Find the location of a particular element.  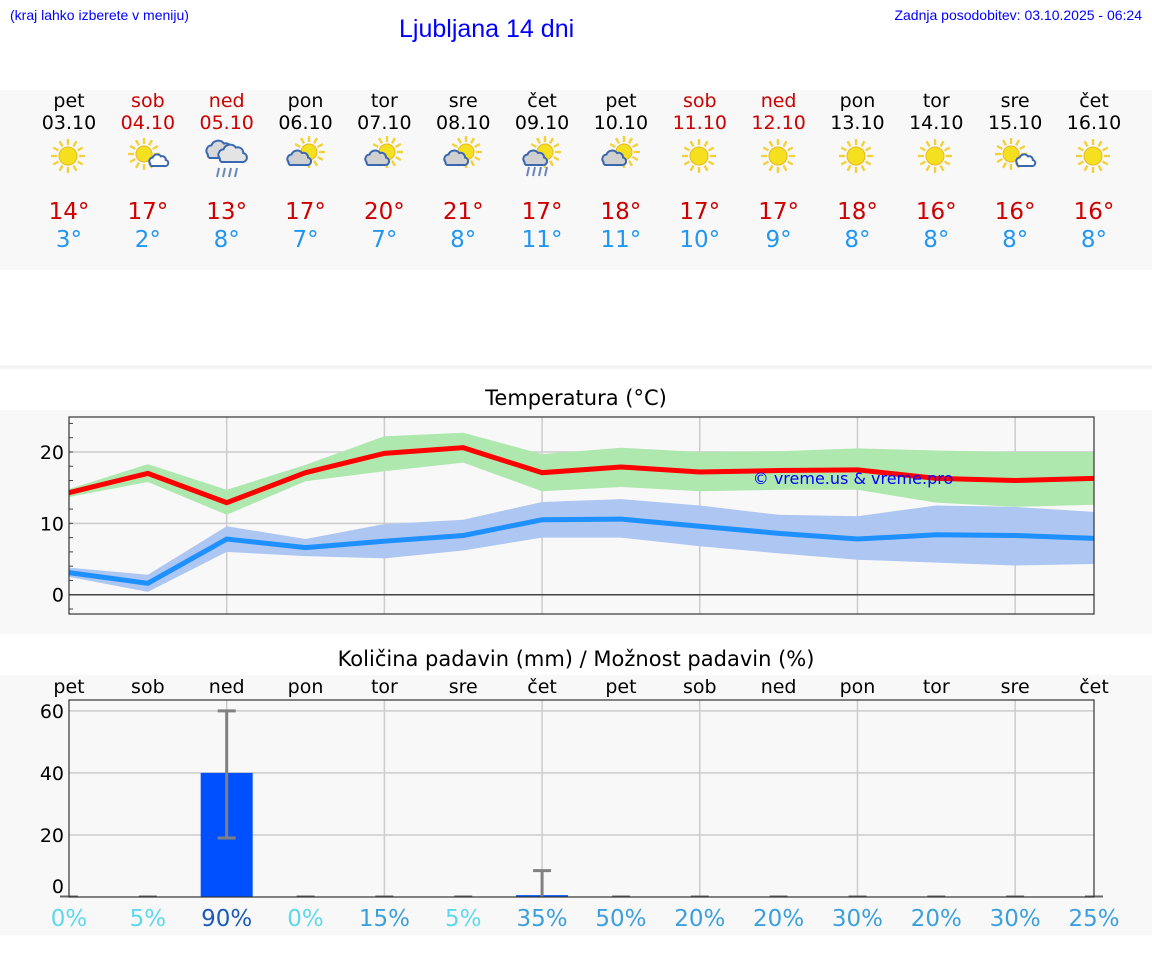

day-date: 05.10 is located at coordinates (226, 123).